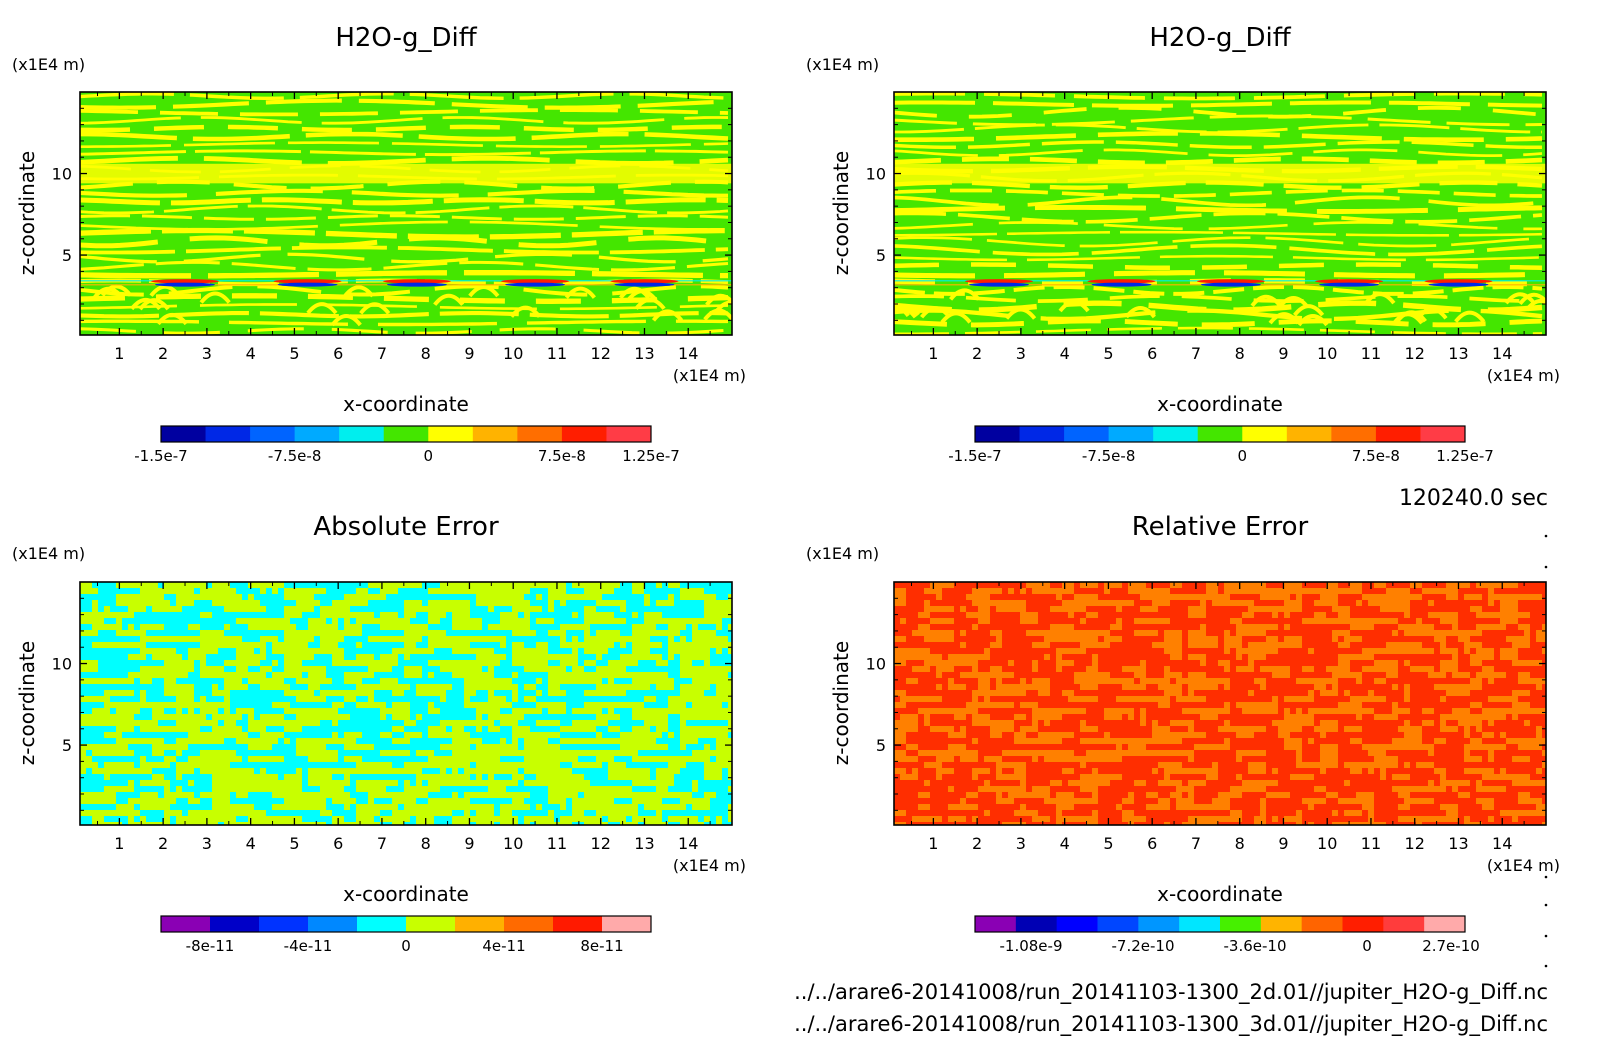 The image size is (1604, 1054). Describe the element at coordinates (362, 434) in the screenshot. I see `colorbar-swatch` at that location.